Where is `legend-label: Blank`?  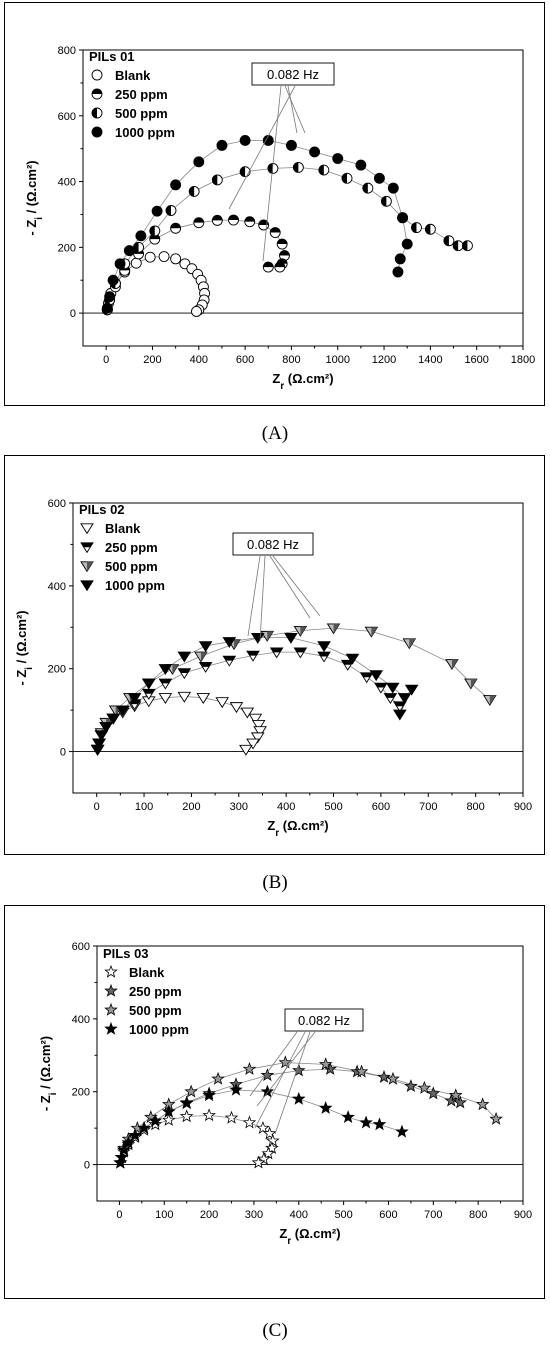 legend-label: Blank is located at coordinates (147, 972).